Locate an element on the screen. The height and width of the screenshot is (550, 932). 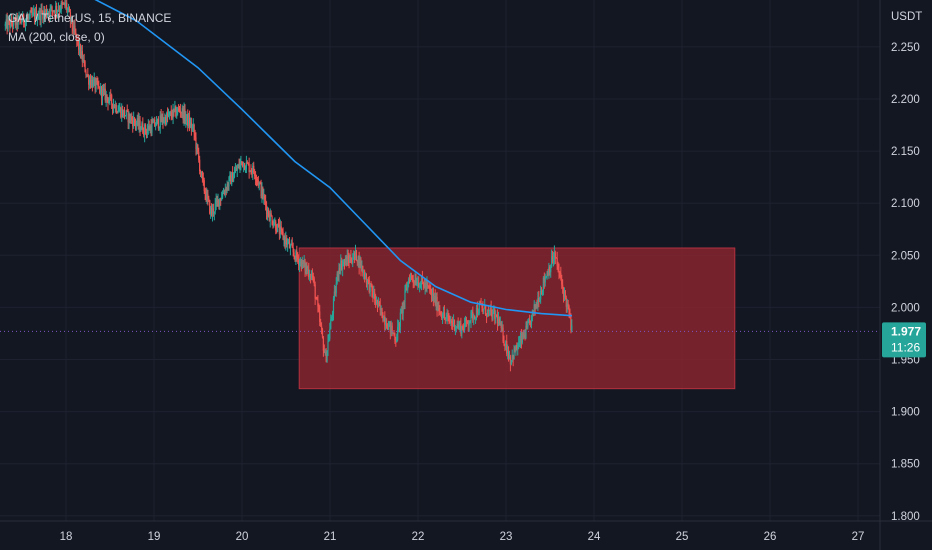
range-zone-box is located at coordinates (517, 318).